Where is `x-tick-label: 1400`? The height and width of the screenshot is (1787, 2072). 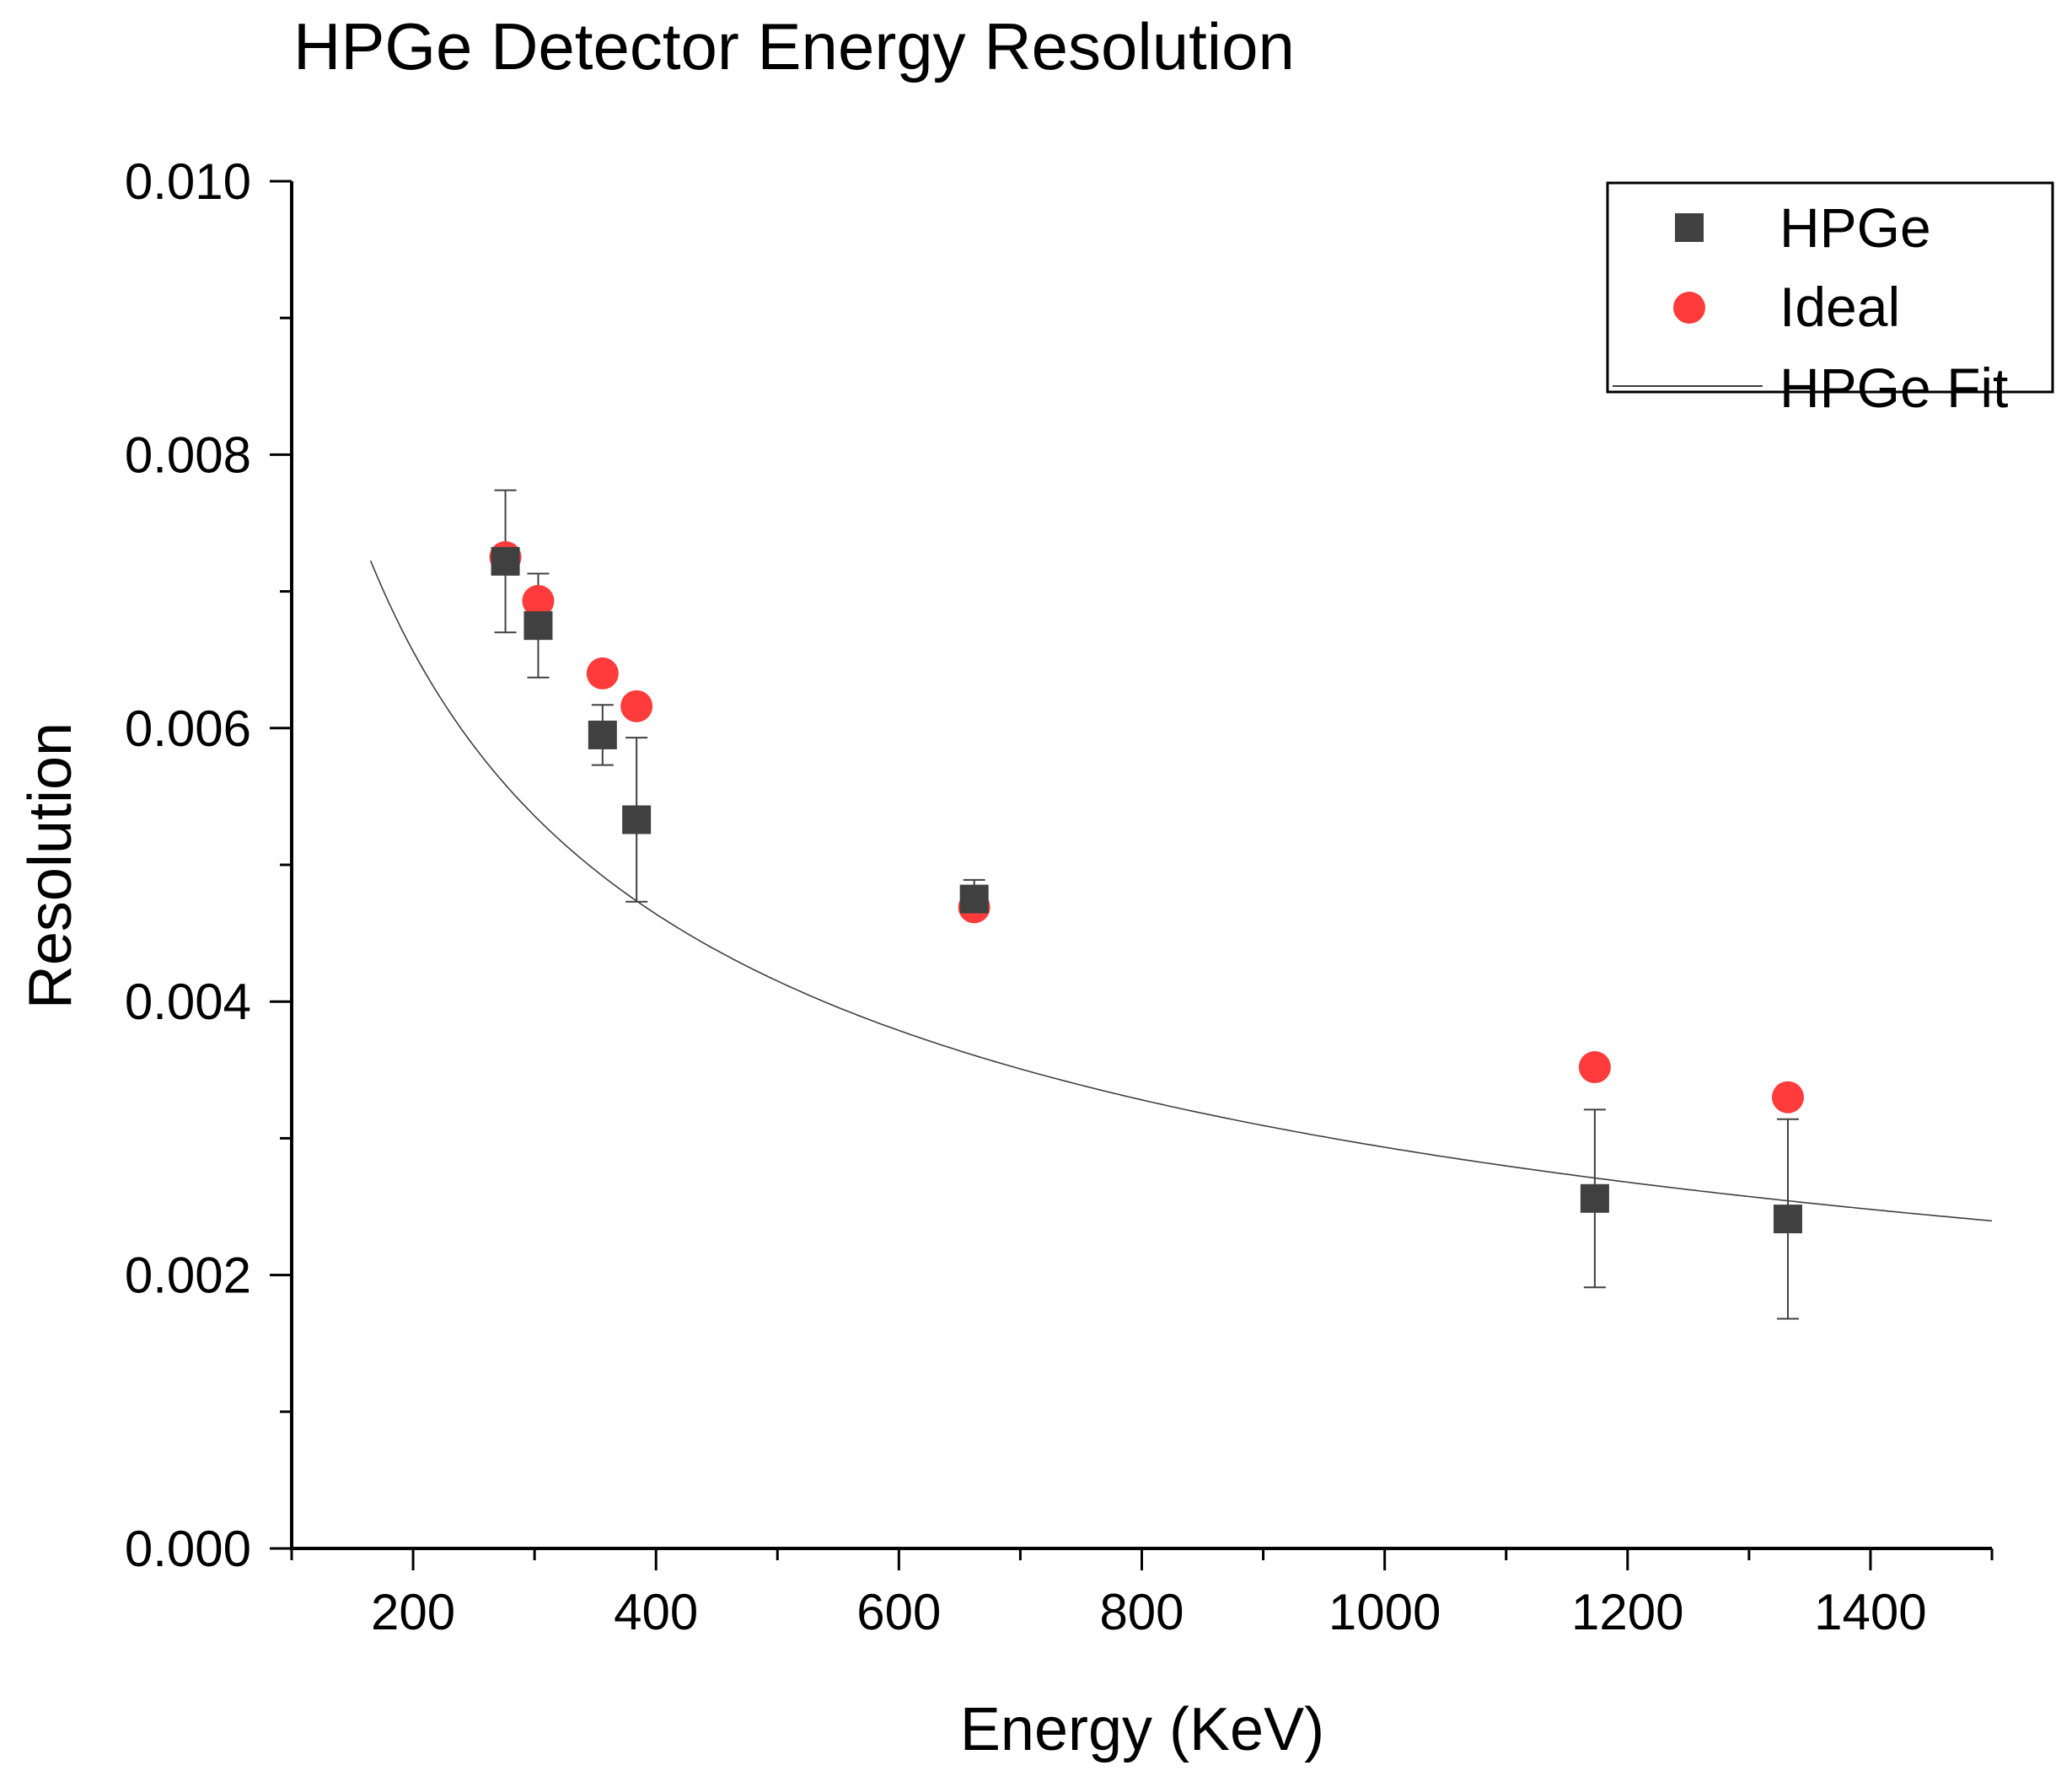 x-tick-label: 1400 is located at coordinates (1870, 1612).